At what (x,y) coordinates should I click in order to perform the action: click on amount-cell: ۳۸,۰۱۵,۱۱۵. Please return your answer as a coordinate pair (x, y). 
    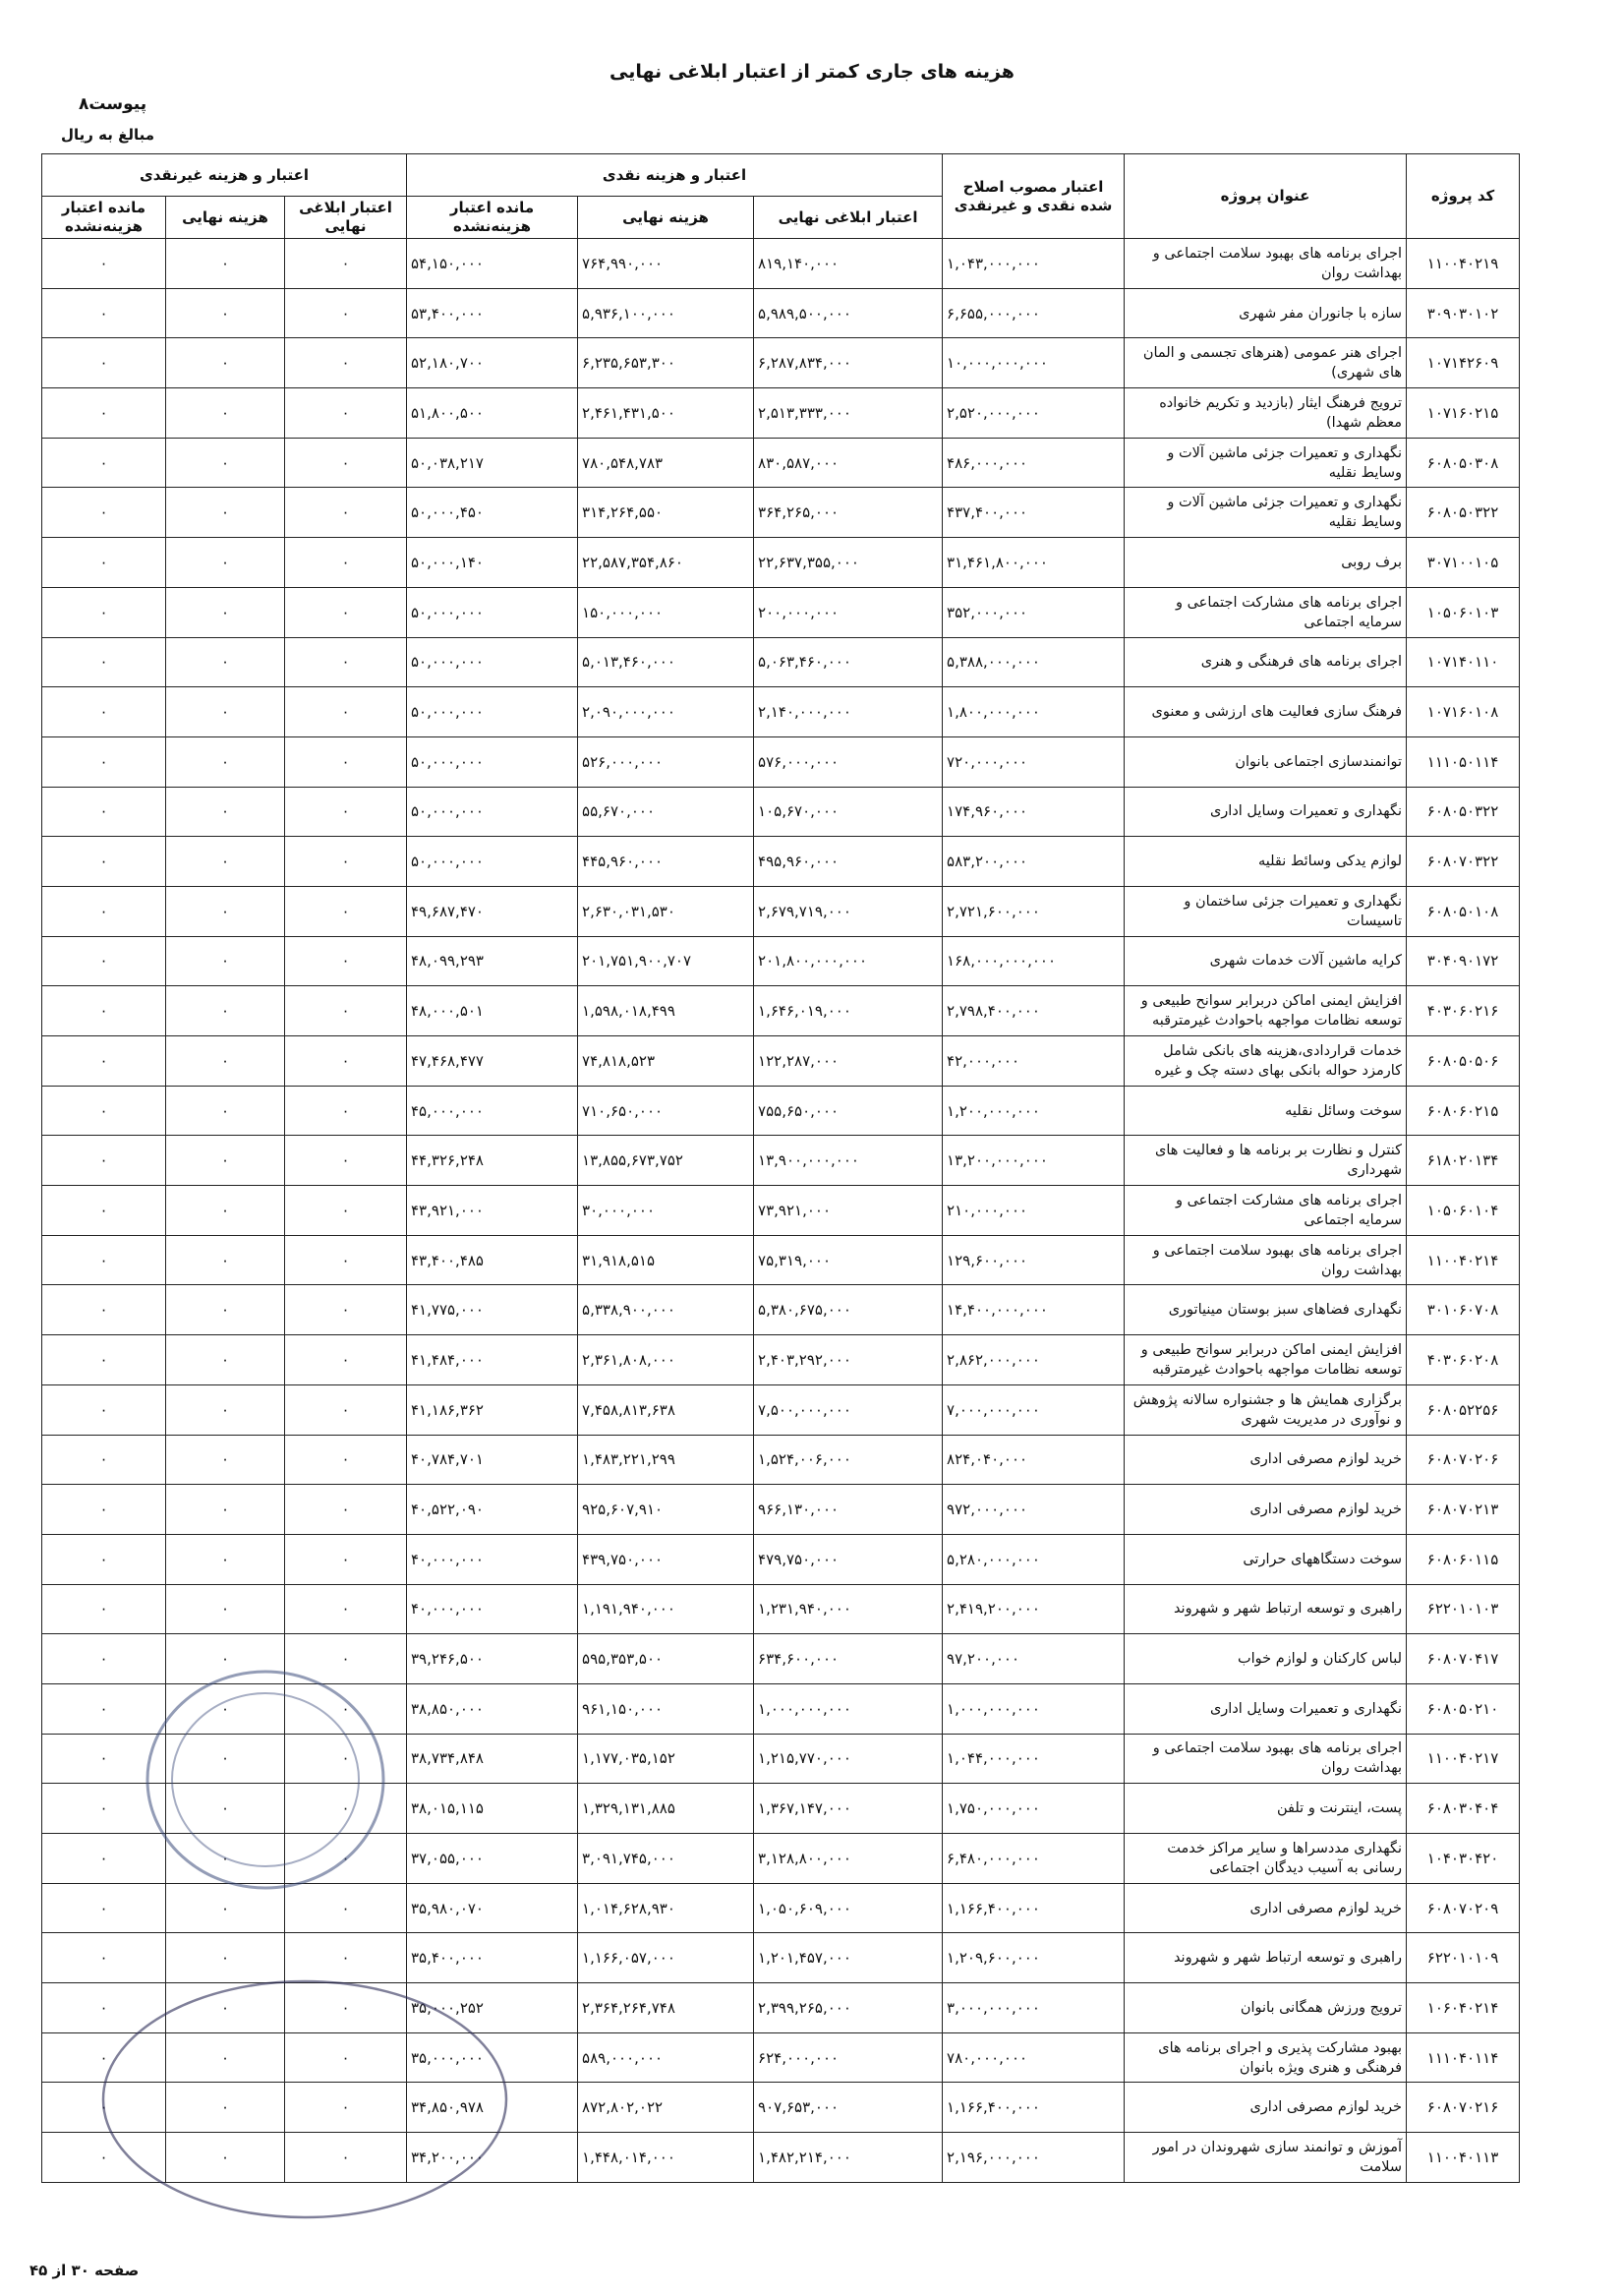
    Looking at the image, I should click on (492, 1808).